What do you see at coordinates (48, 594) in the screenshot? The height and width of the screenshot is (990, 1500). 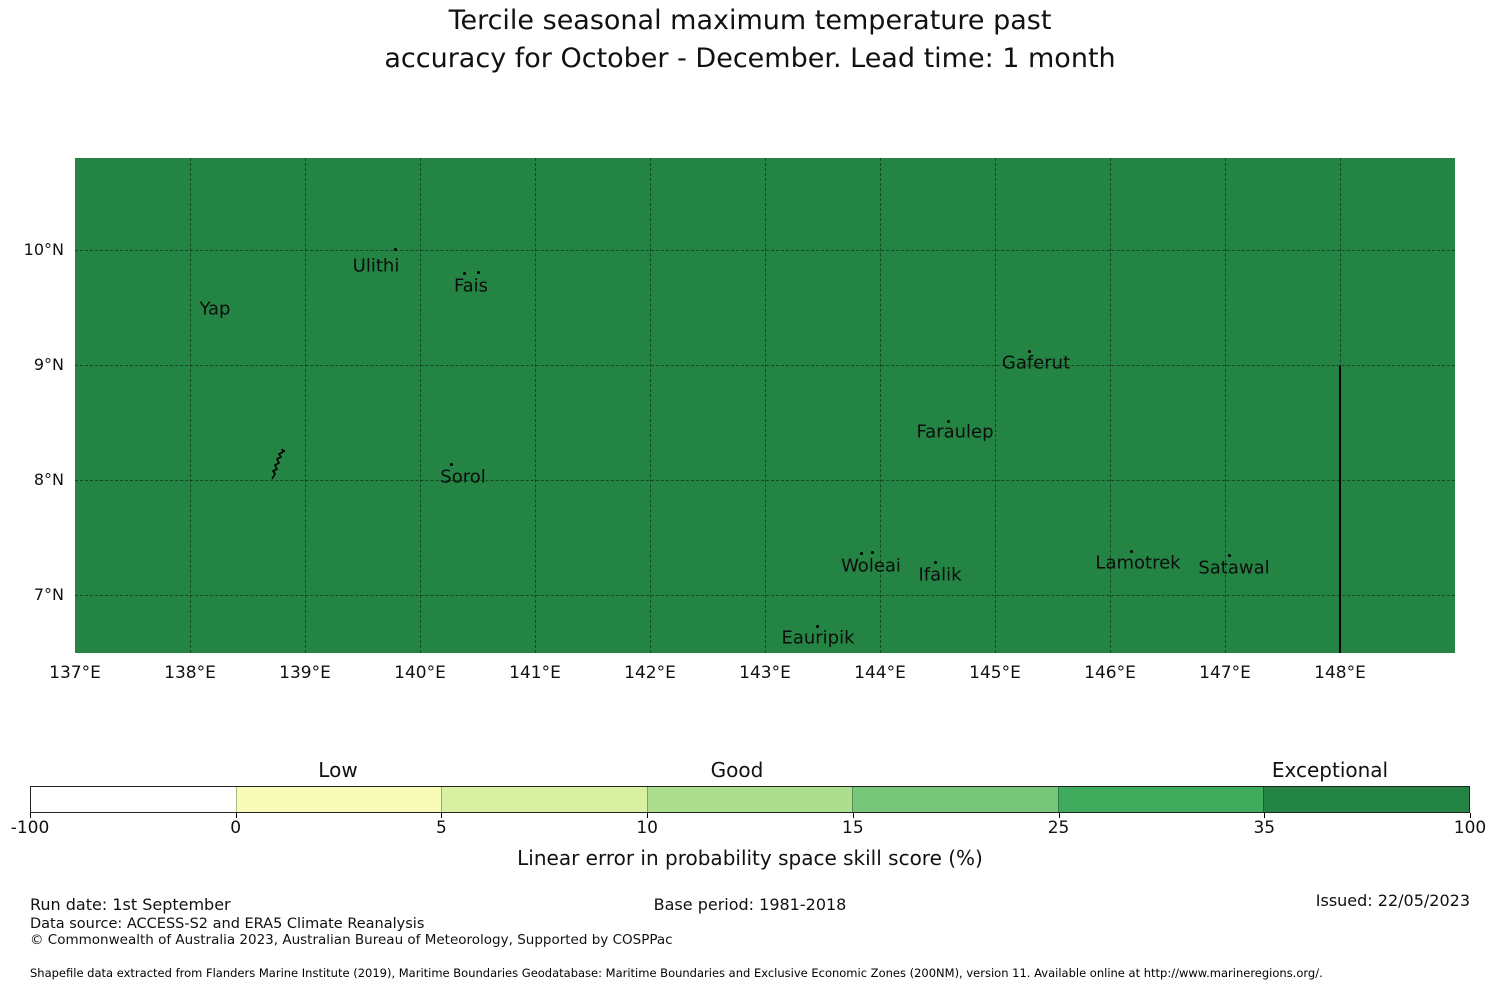 I see `y-axis-tick-label: 7°N` at bounding box center [48, 594].